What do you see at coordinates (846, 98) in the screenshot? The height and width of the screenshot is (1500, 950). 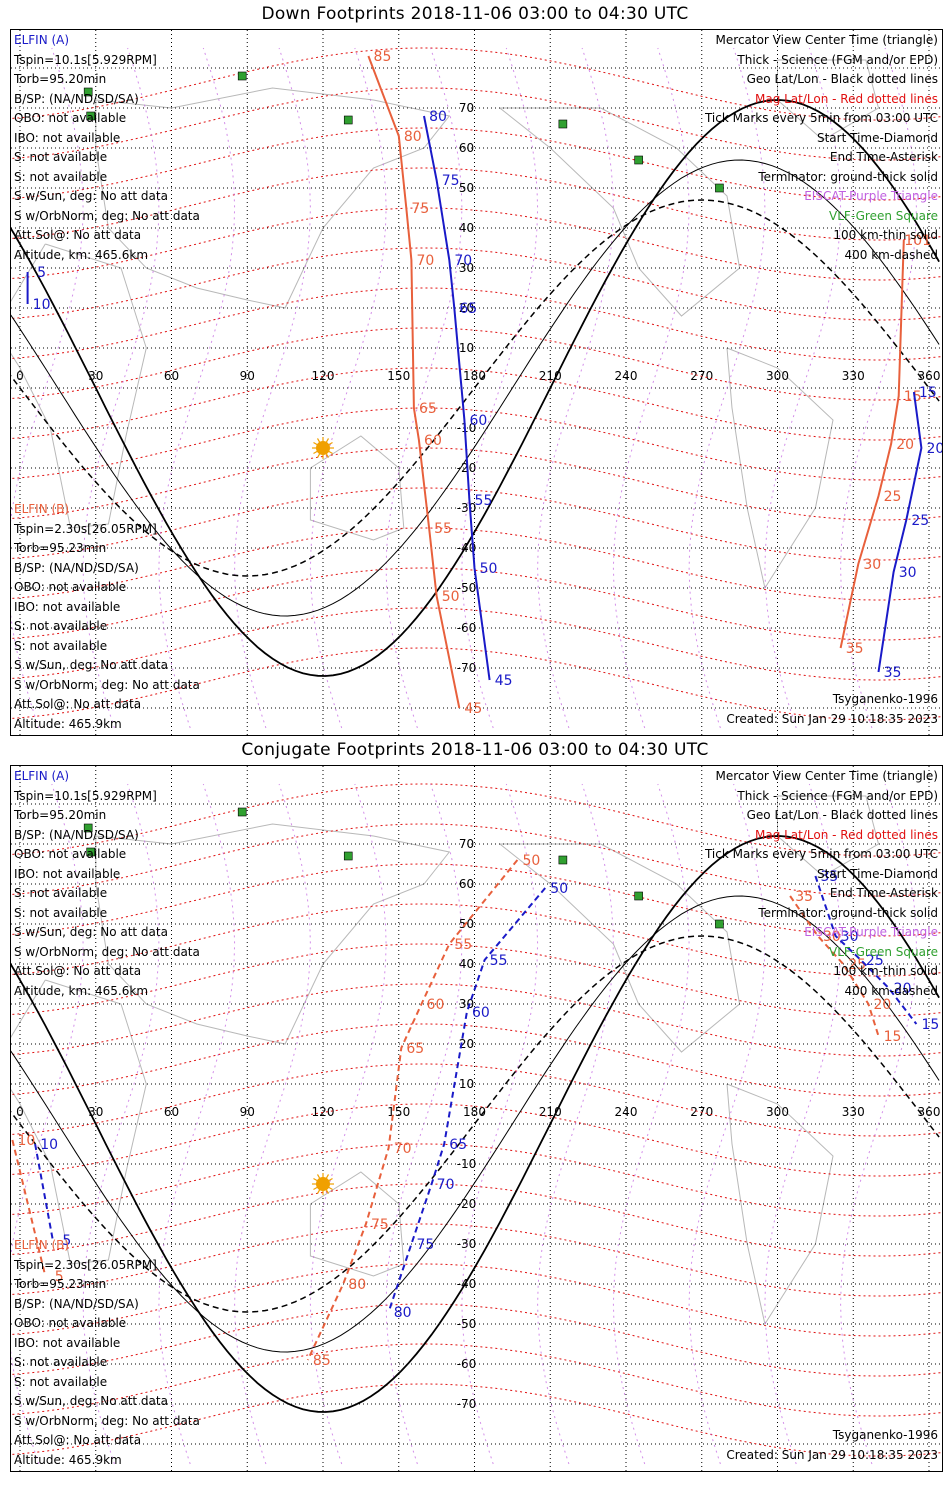 I see `legend-item: Mag Lat/Lon - Red dotted lines` at bounding box center [846, 98].